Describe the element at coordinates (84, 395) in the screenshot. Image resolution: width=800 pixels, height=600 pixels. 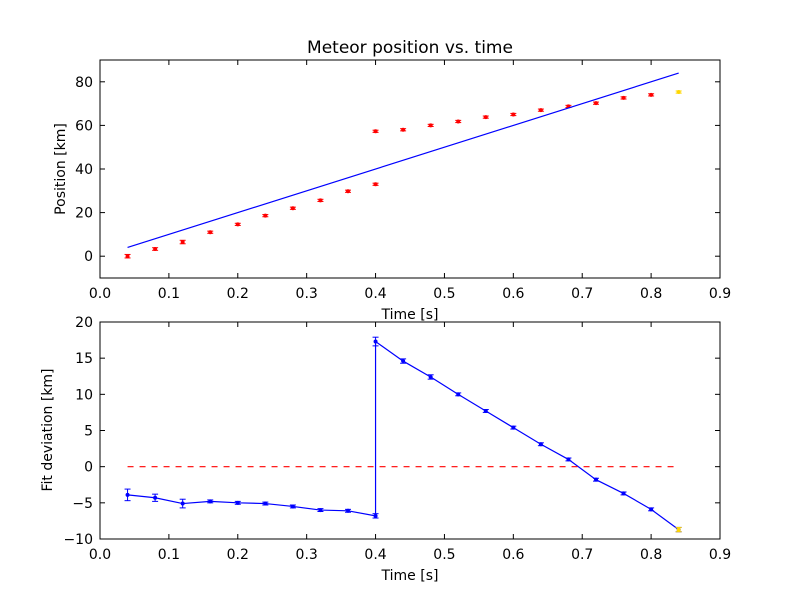
I see `y-tick-label: 10` at that location.